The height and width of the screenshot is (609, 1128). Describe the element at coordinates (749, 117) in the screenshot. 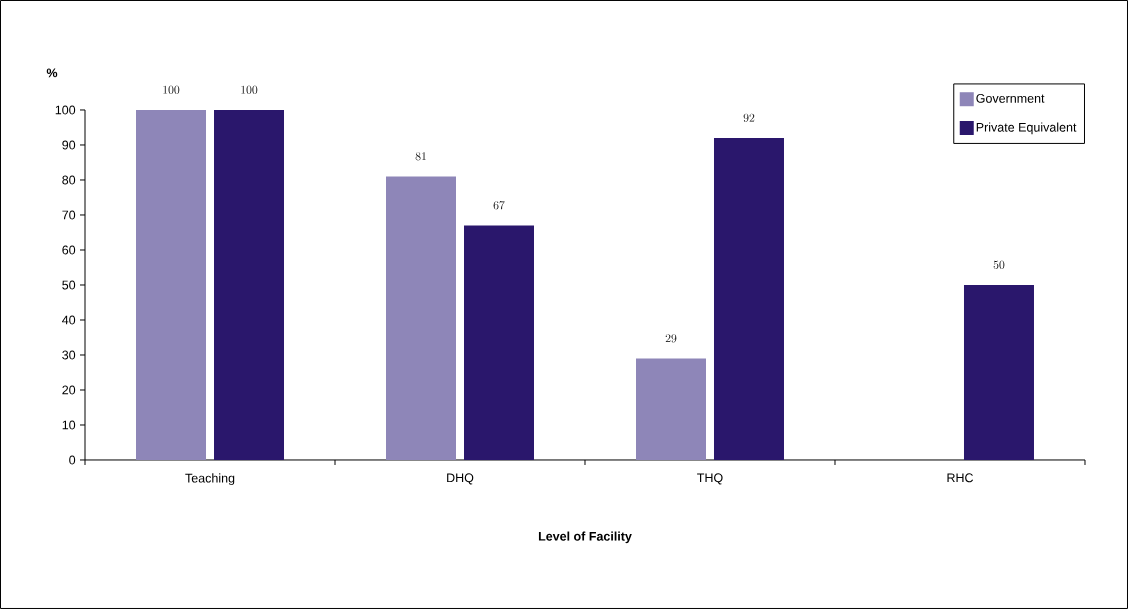

I see `data-label: 92` at that location.